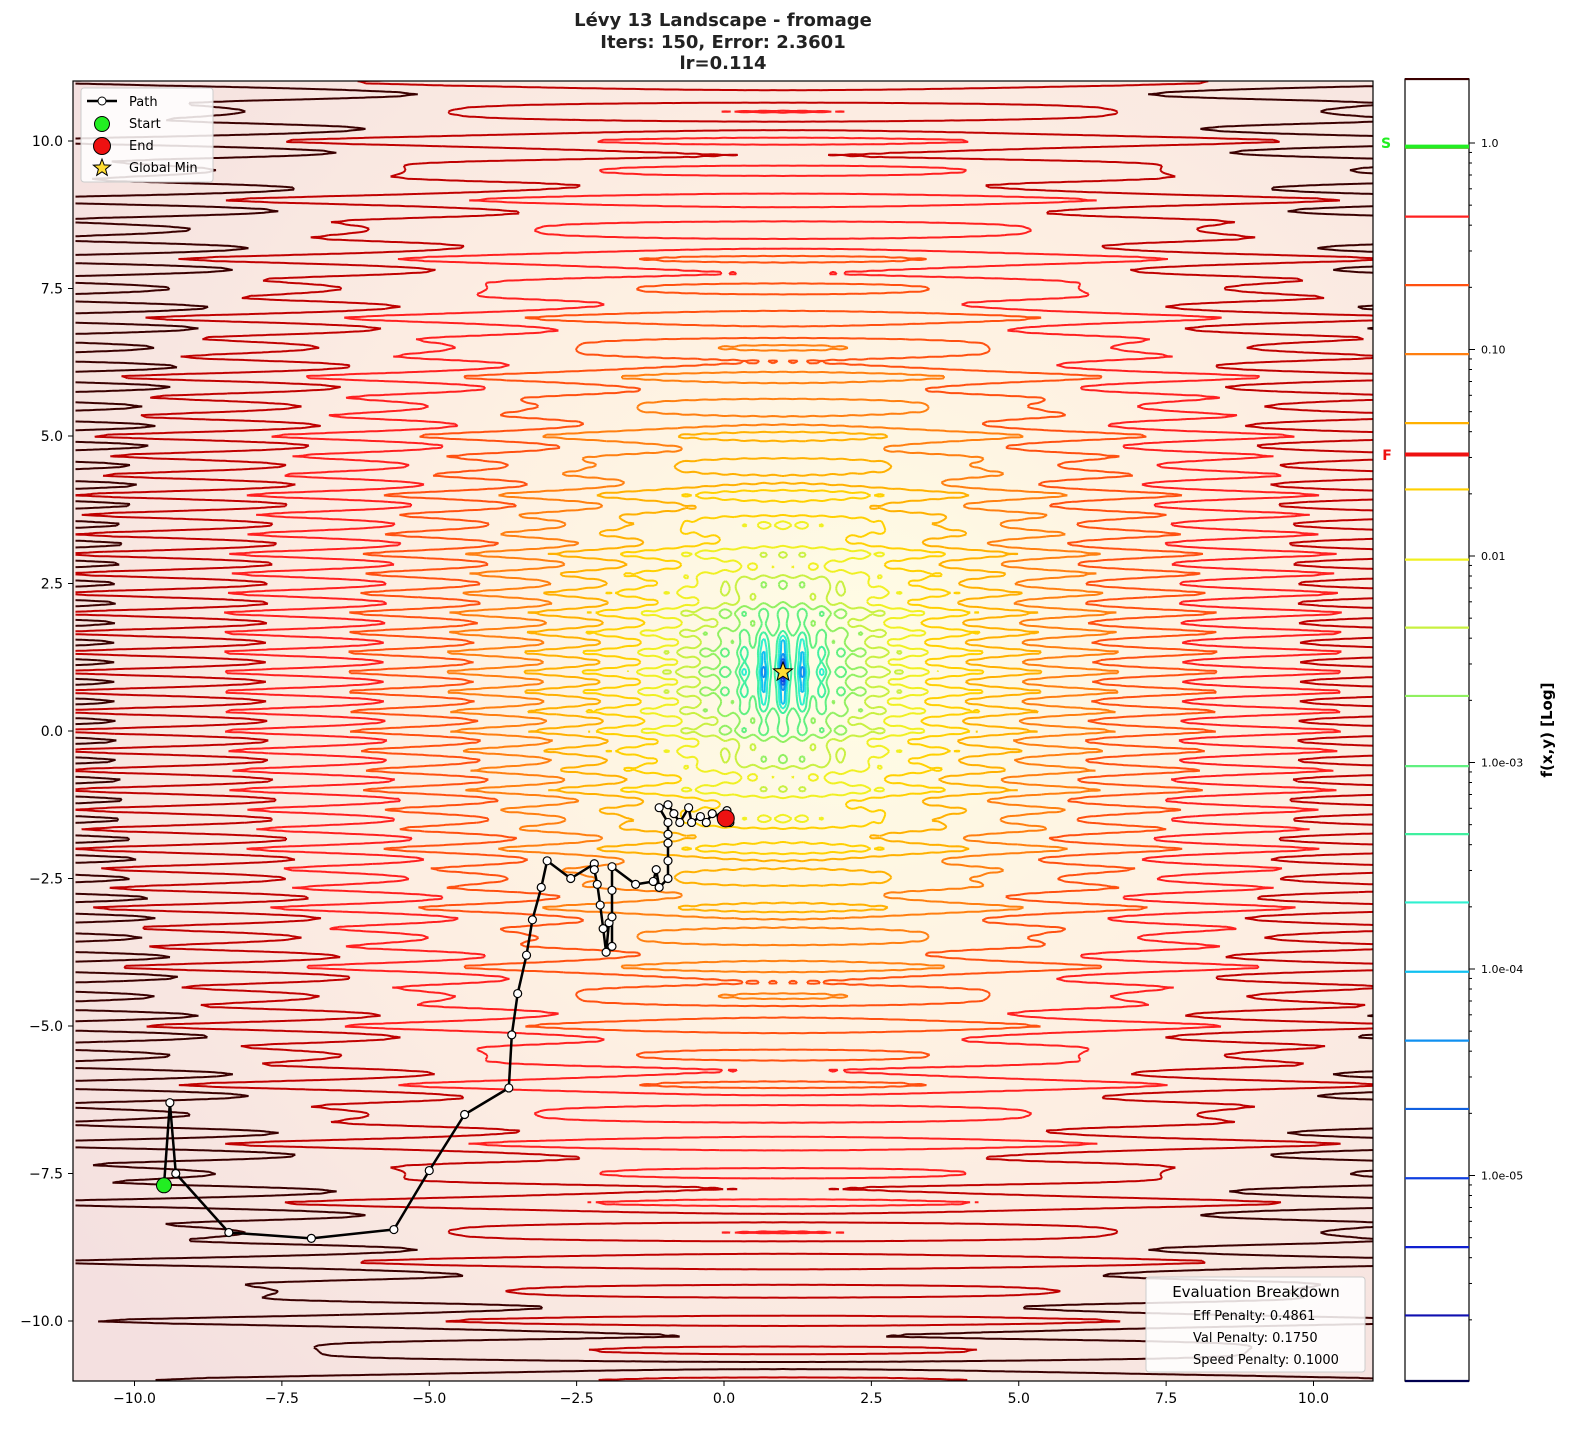 The image size is (1584, 1436). What do you see at coordinates (1254, 1316) in the screenshot?
I see `eff-penalty: Eff Penalty: 0.4861` at bounding box center [1254, 1316].